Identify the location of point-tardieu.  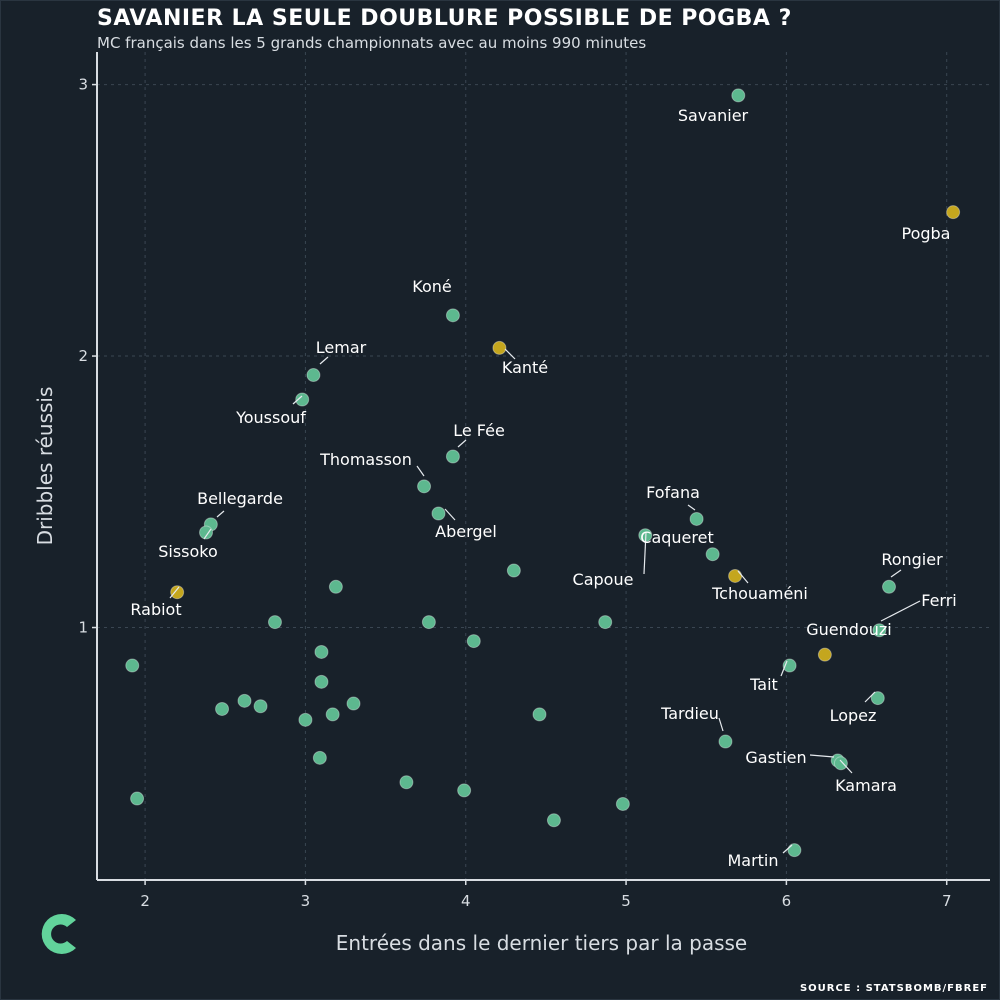
(725, 741).